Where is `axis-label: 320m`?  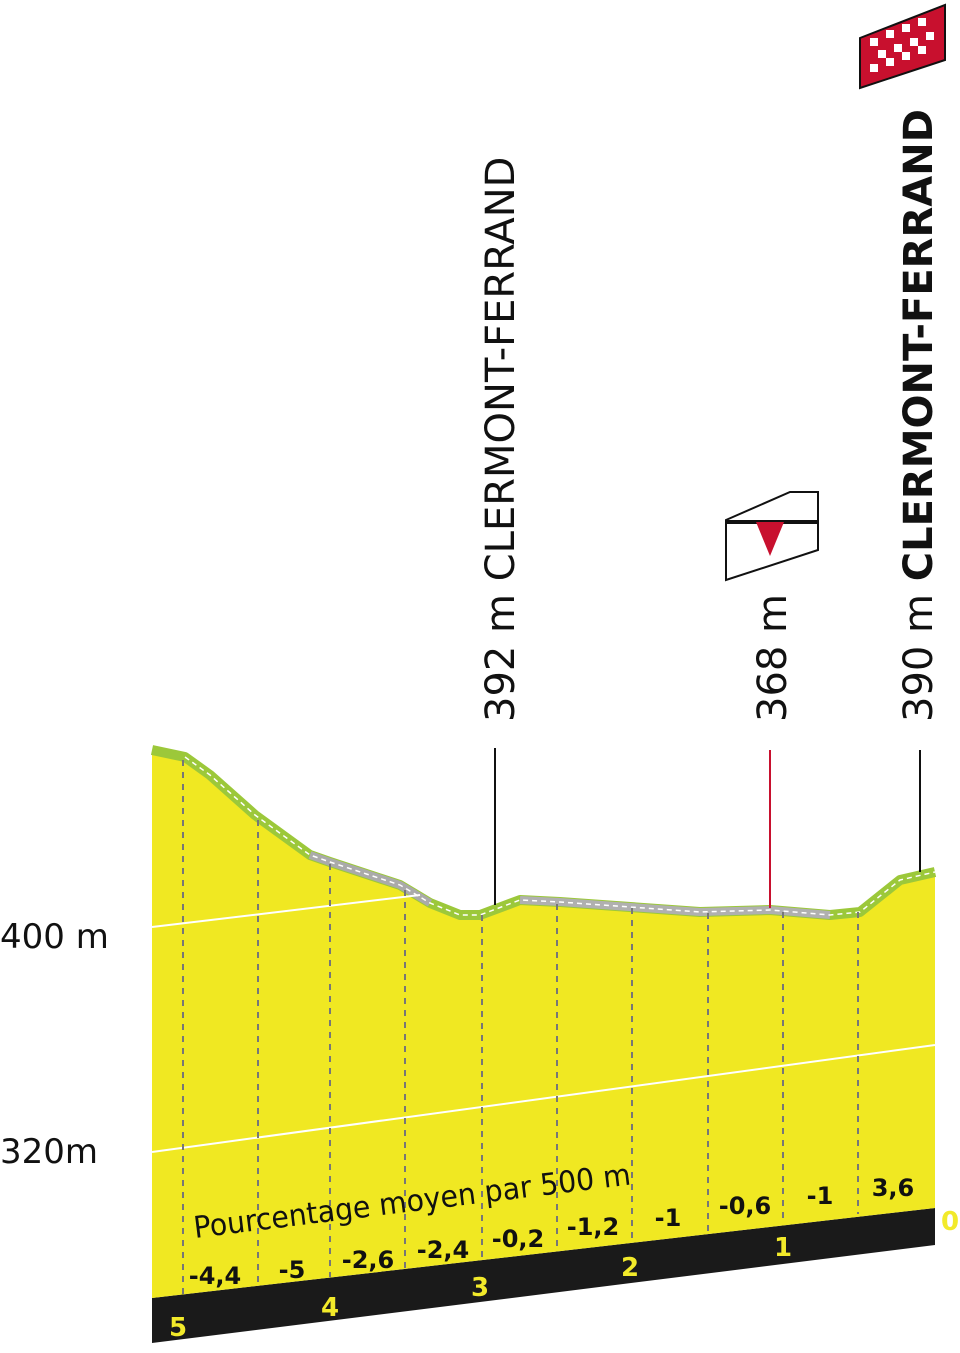 axis-label: 320m is located at coordinates (49, 1152).